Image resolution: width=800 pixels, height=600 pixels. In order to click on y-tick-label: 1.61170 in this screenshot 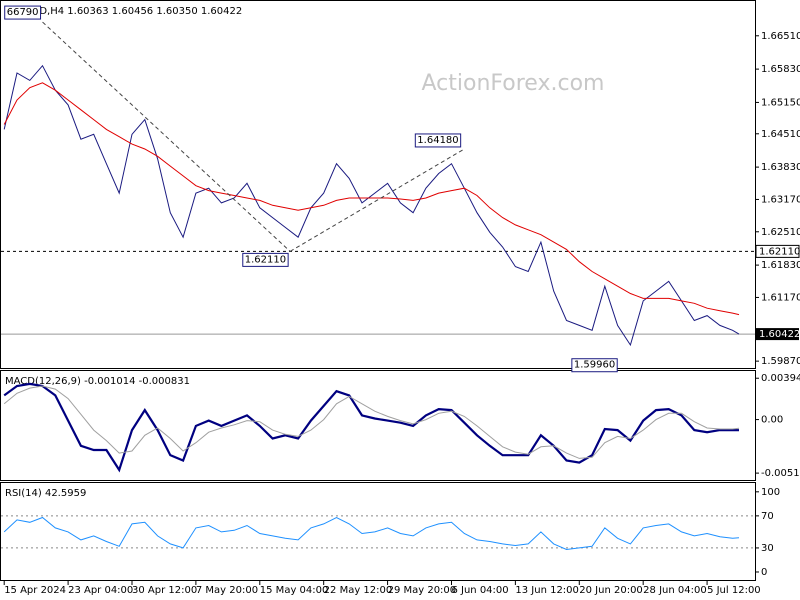, I will do `click(780, 297)`.